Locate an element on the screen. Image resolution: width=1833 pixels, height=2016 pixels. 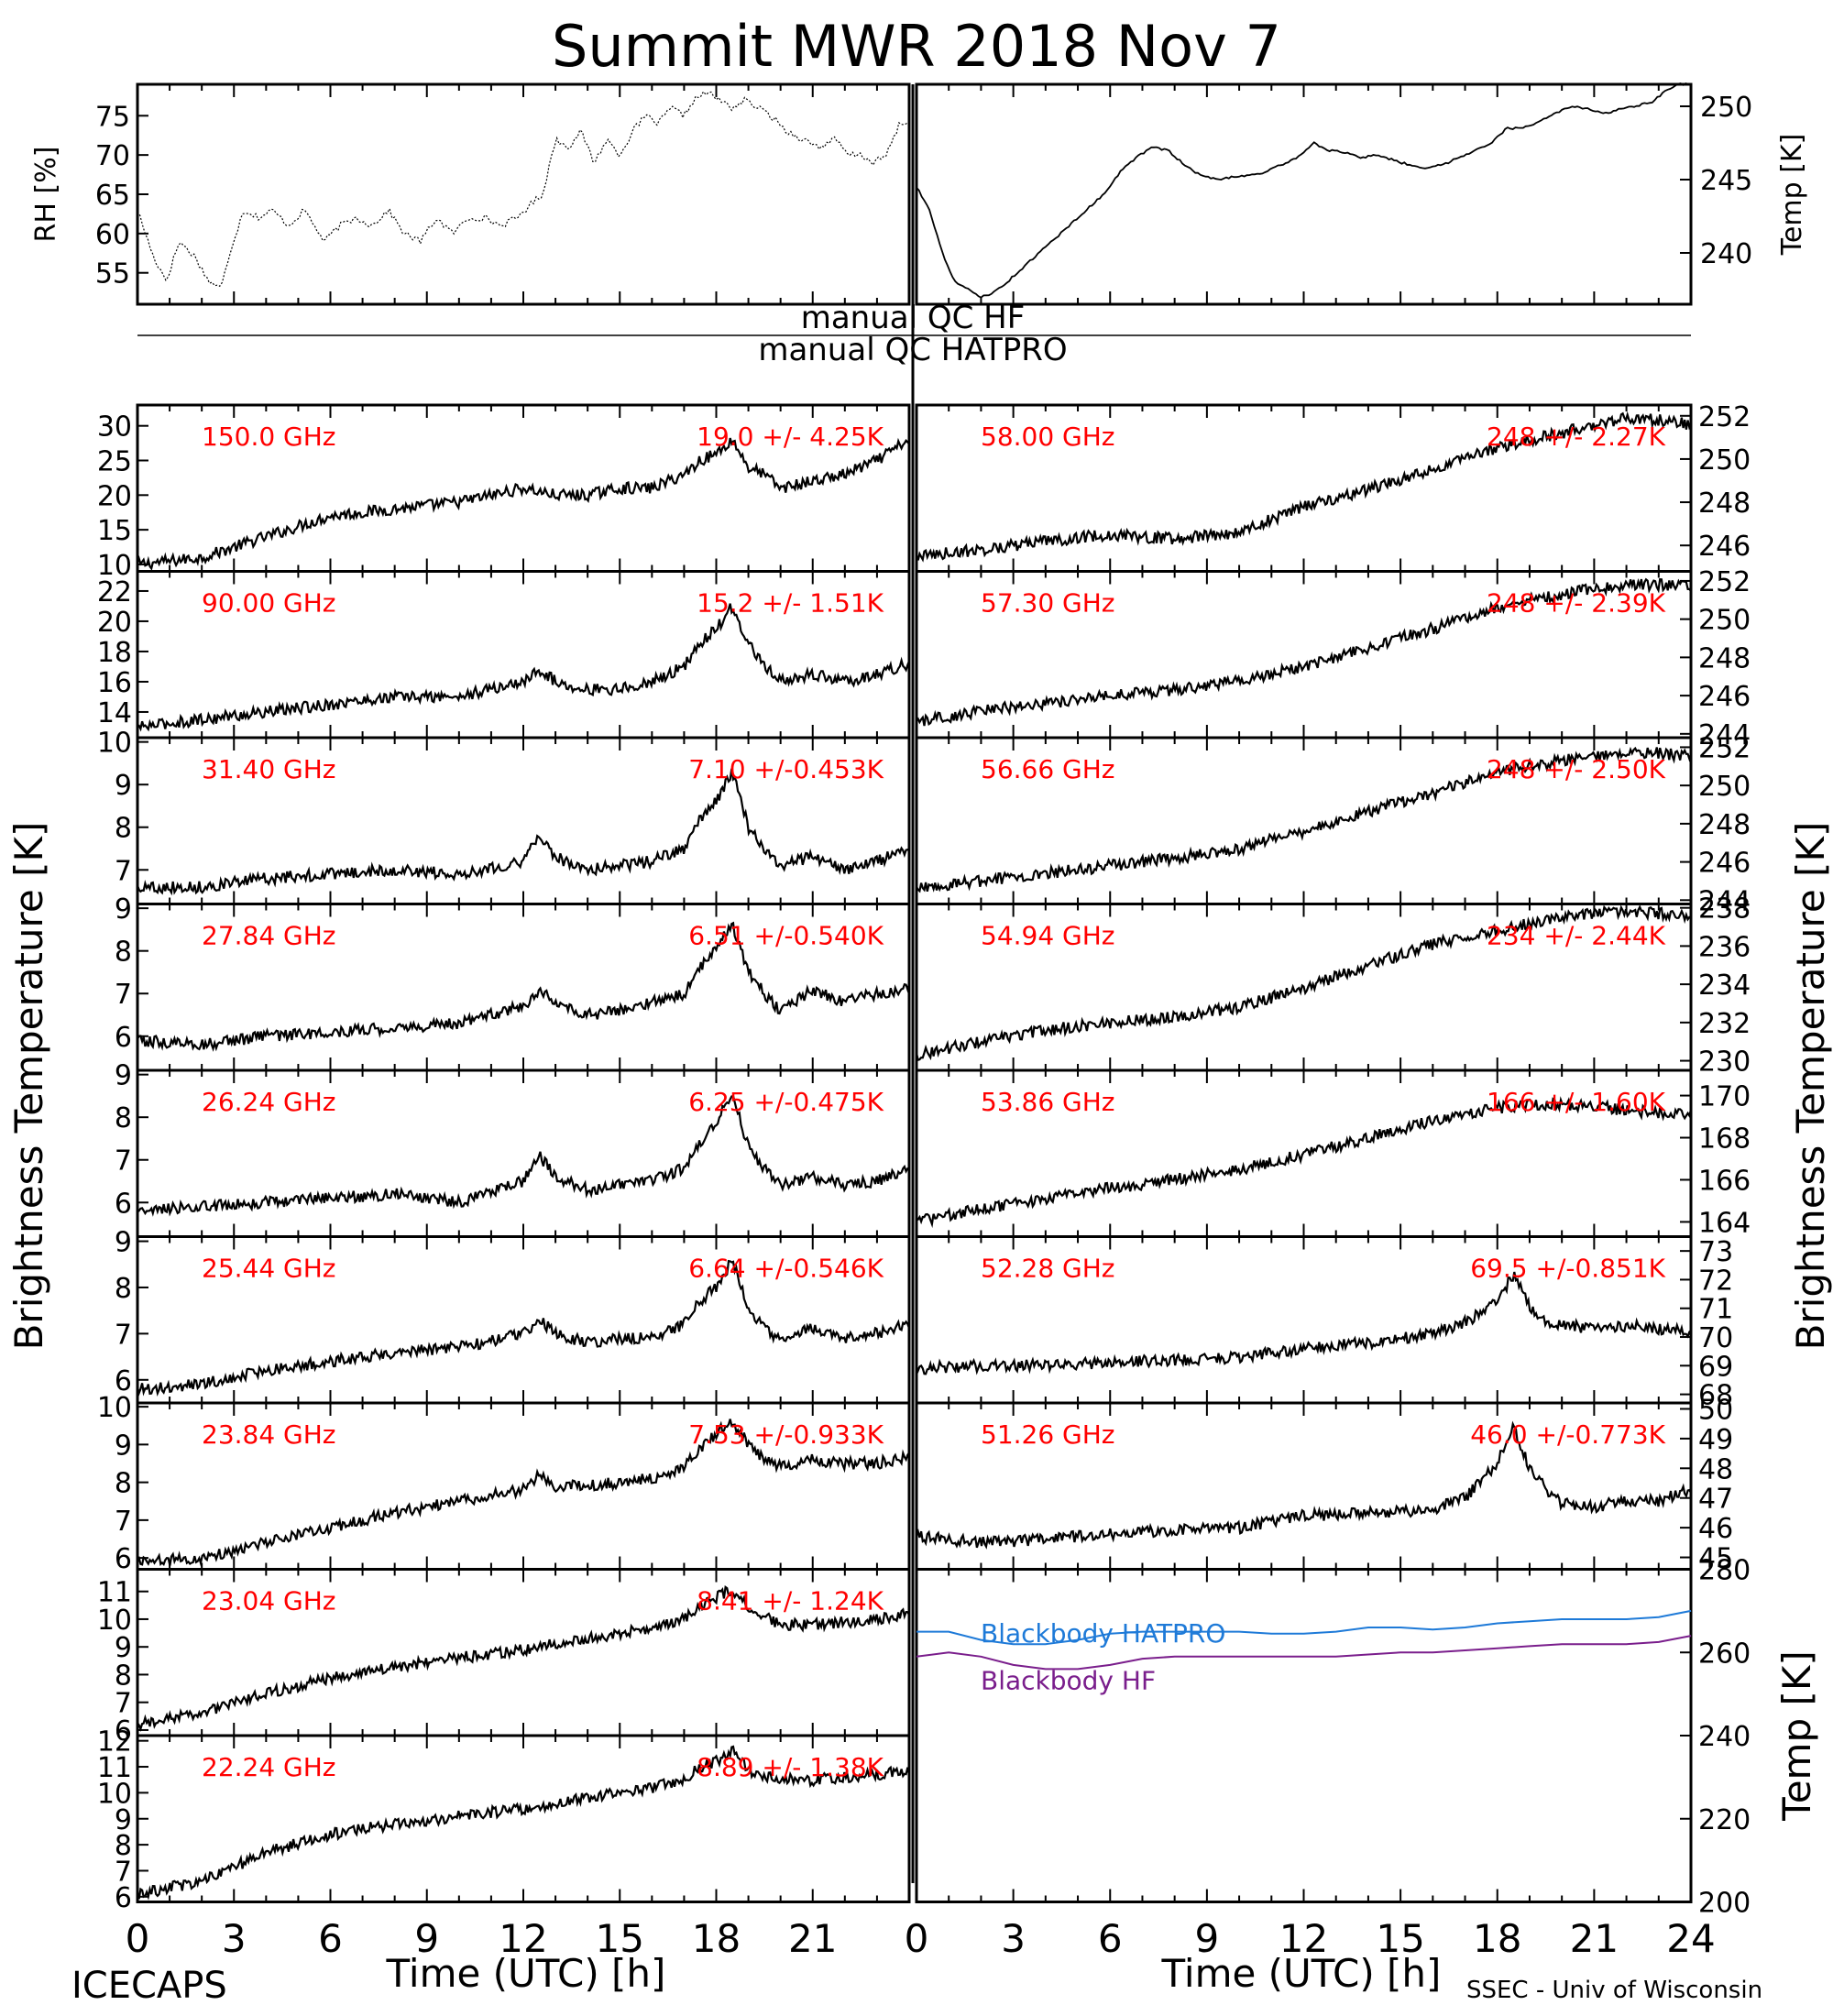
channel-stat-27-84-ghz: 6.51 +/-0.540K is located at coordinates (786, 936).